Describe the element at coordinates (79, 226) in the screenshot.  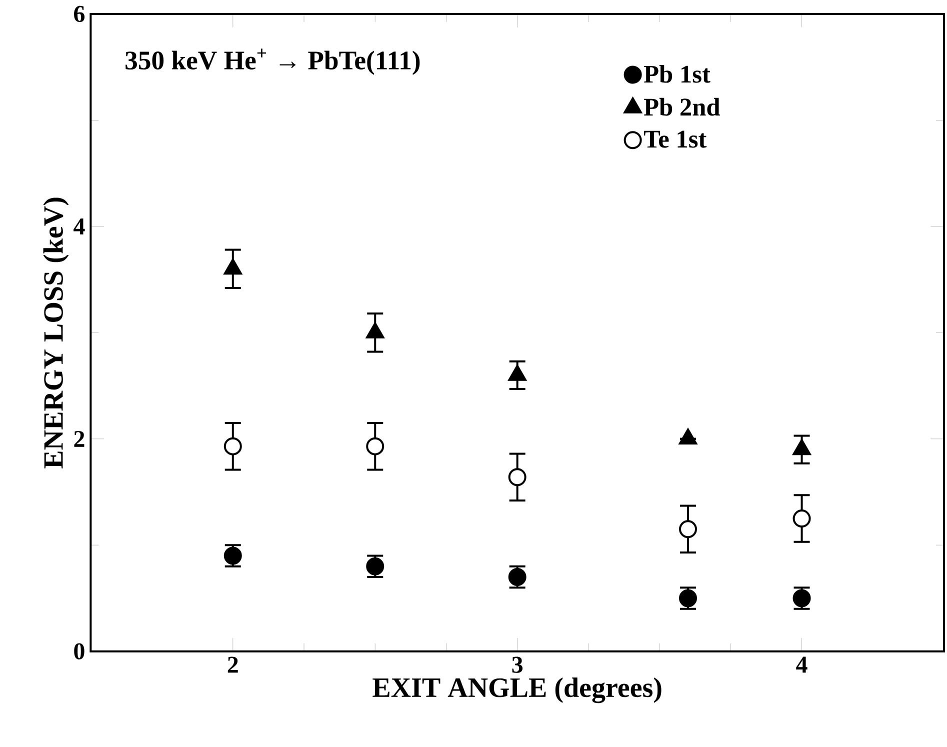
I see `y-tick-label: 4` at that location.